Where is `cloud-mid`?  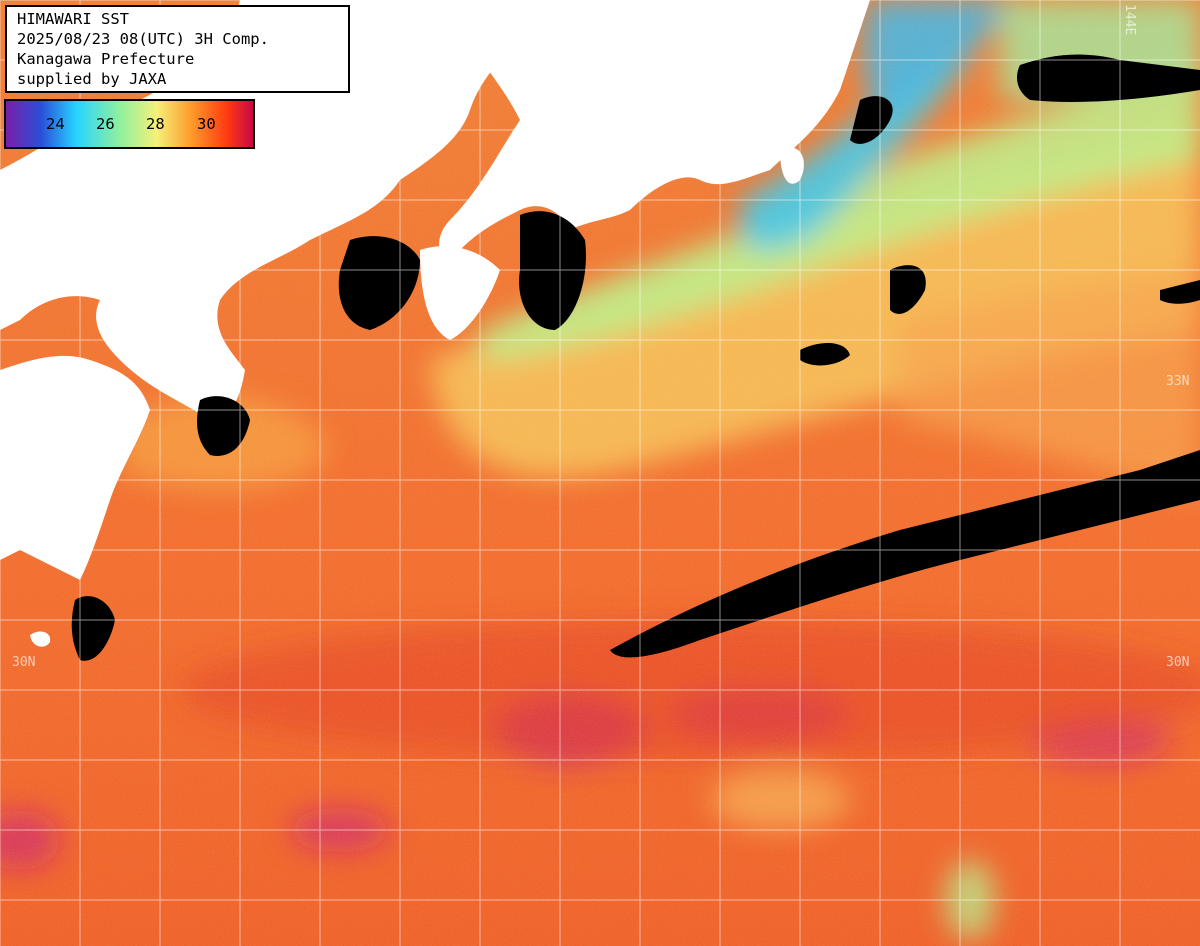
cloud-mid is located at coordinates (825, 354).